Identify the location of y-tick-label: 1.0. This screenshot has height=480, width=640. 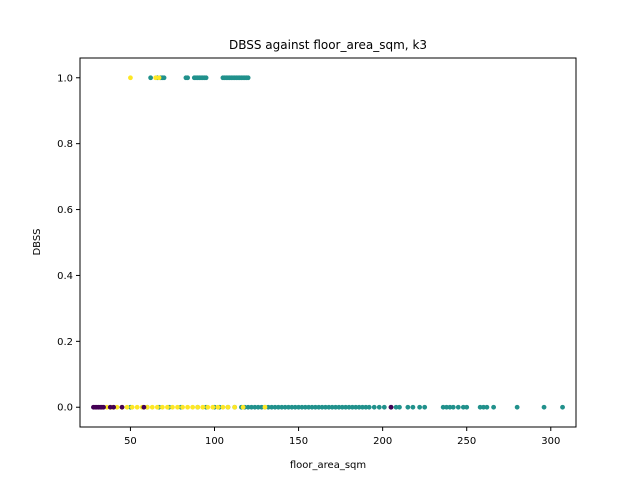
(65, 78).